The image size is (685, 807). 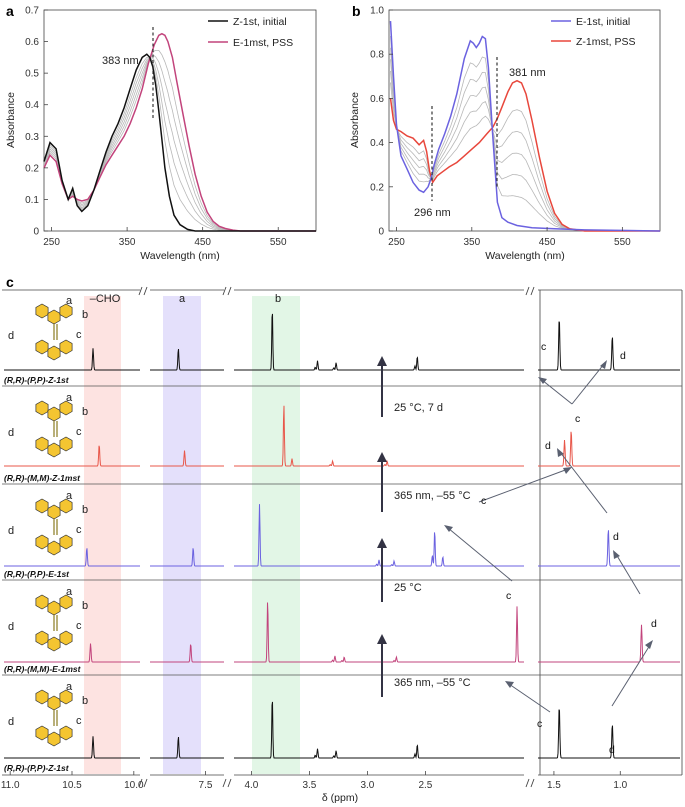 What do you see at coordinates (251, 785) in the screenshot?
I see `x-tick-label: 4.0` at bounding box center [251, 785].